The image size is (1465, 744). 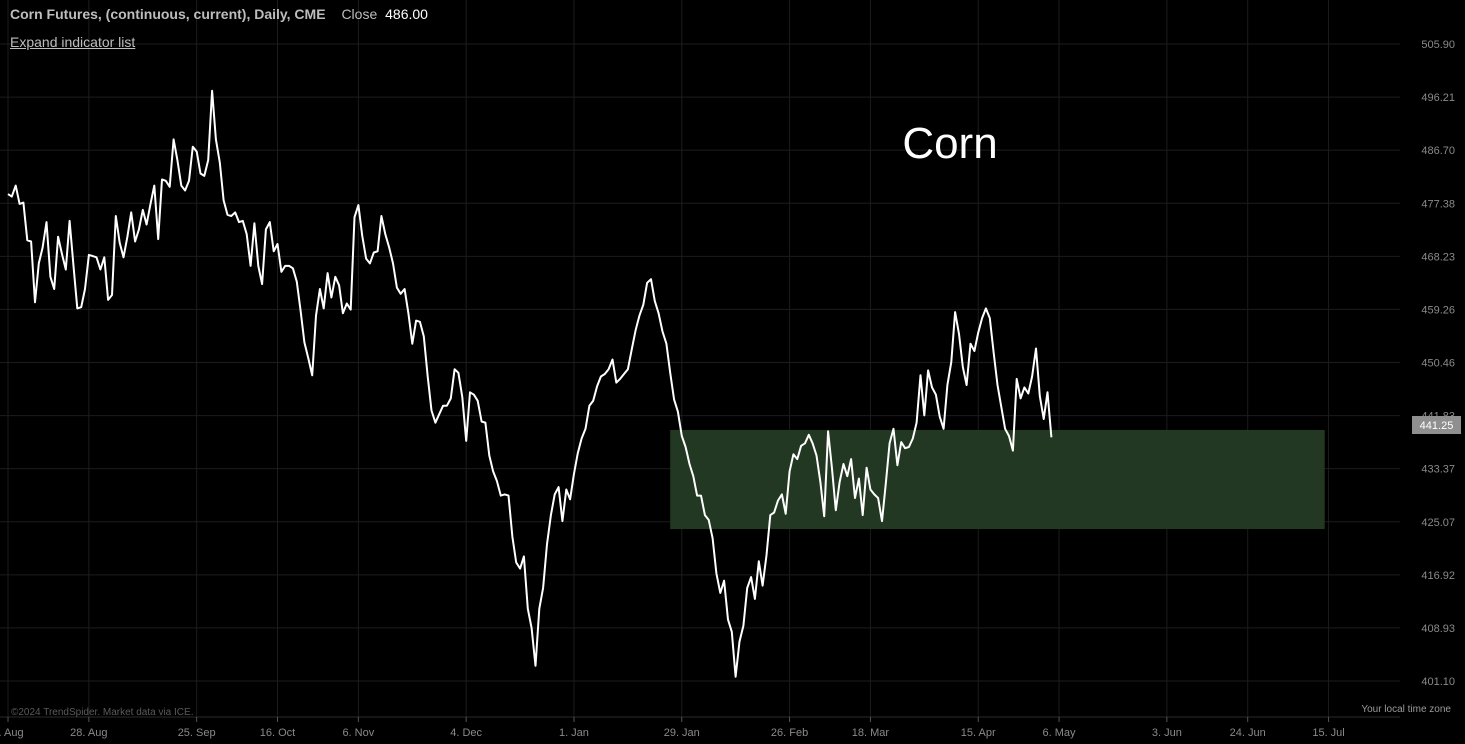 I want to click on y-tick-label: 408.93, so click(x=1438, y=629).